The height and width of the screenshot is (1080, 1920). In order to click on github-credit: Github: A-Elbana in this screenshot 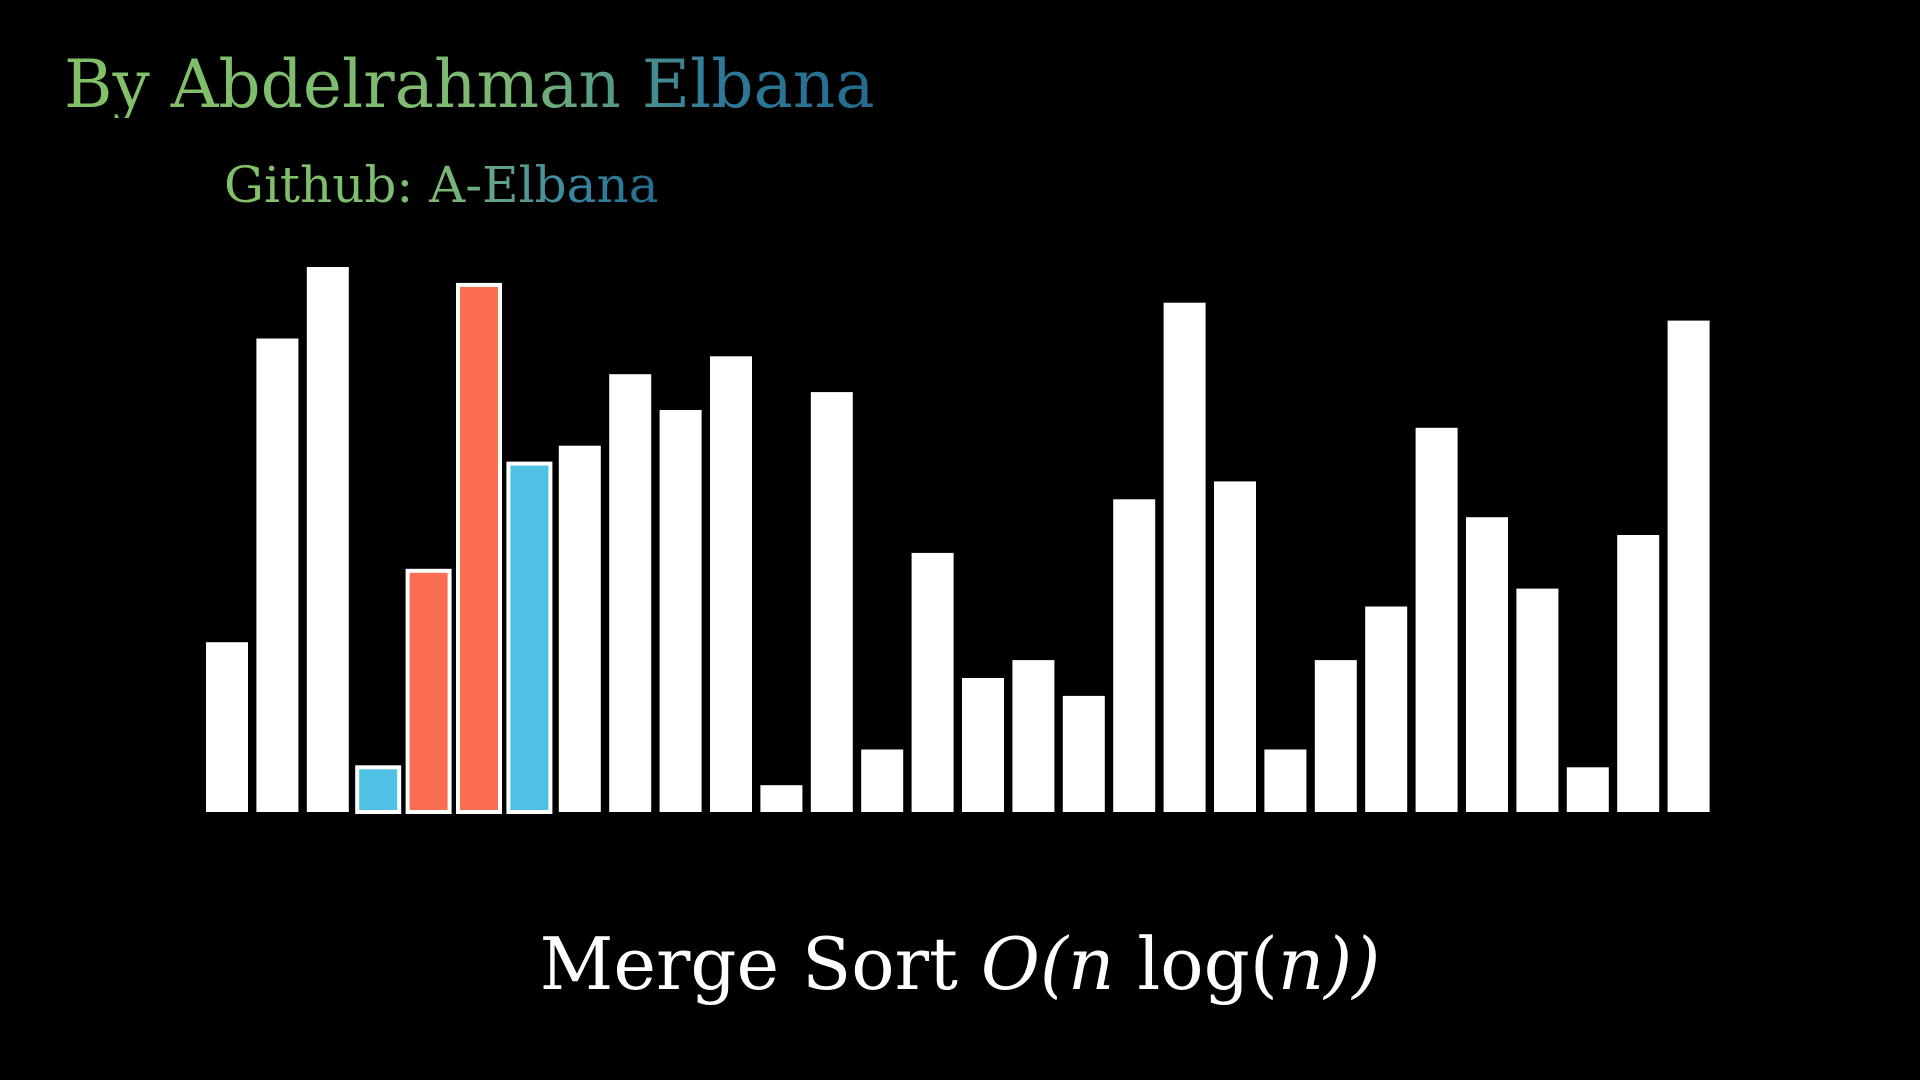, I will do `click(441, 185)`.